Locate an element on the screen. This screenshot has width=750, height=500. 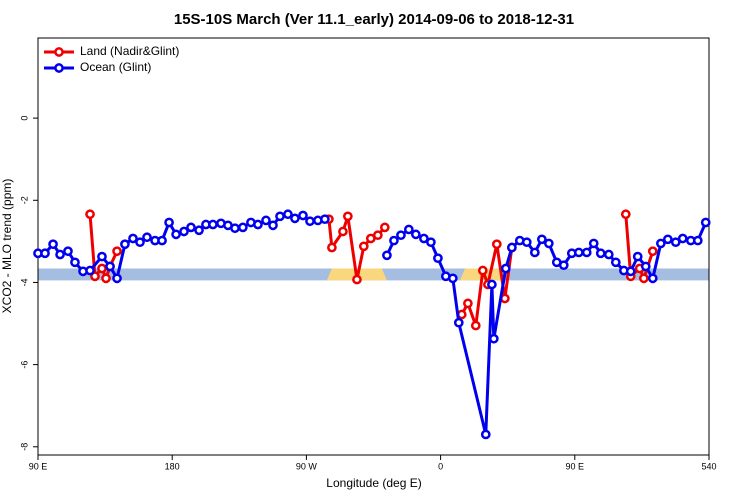
y-tick-label: 0 is located at coordinates (24, 118).